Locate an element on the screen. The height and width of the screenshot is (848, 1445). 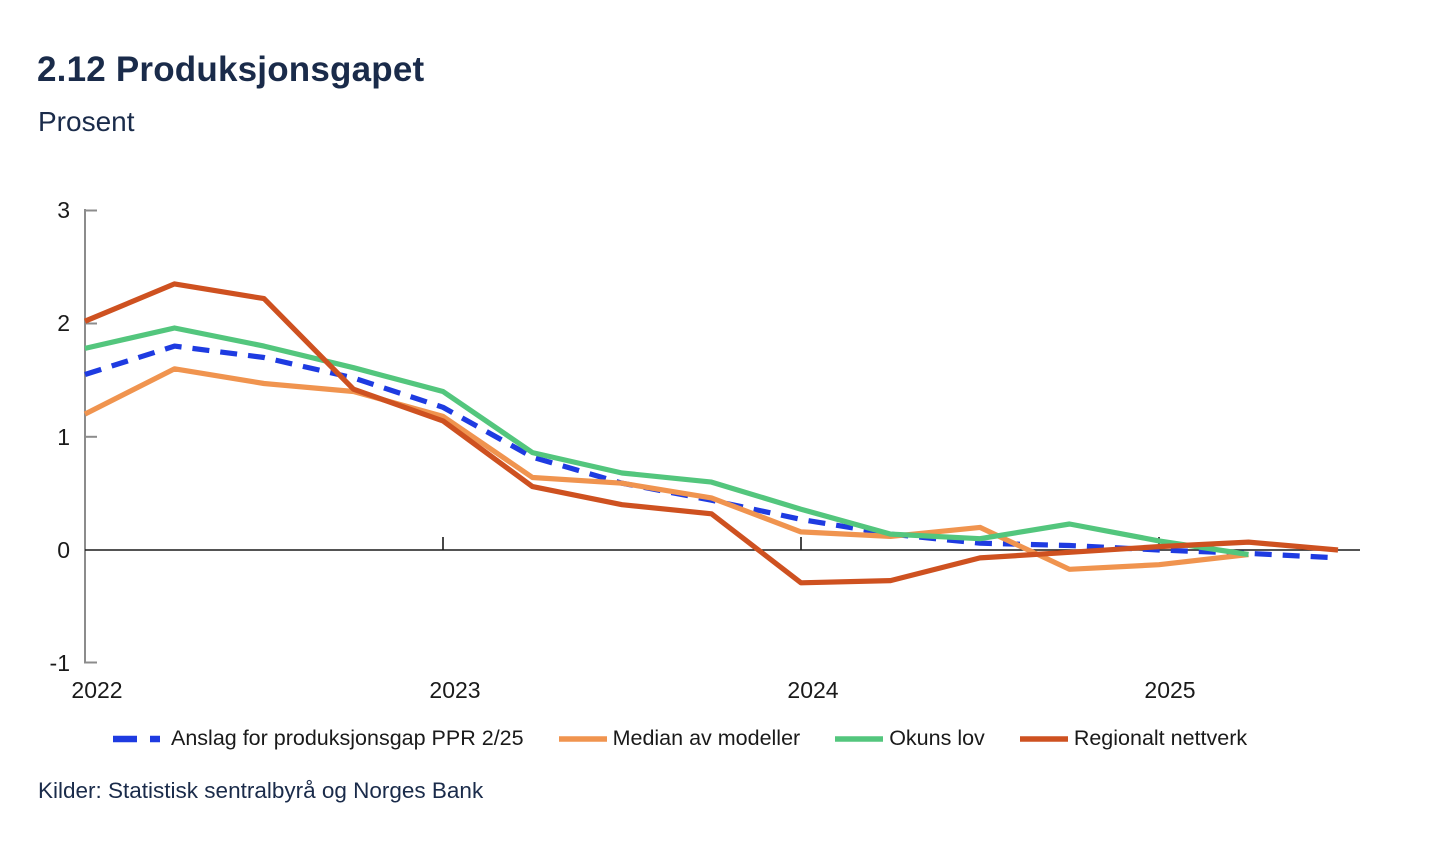
y-axis-label: -1 is located at coordinates (59, 663).